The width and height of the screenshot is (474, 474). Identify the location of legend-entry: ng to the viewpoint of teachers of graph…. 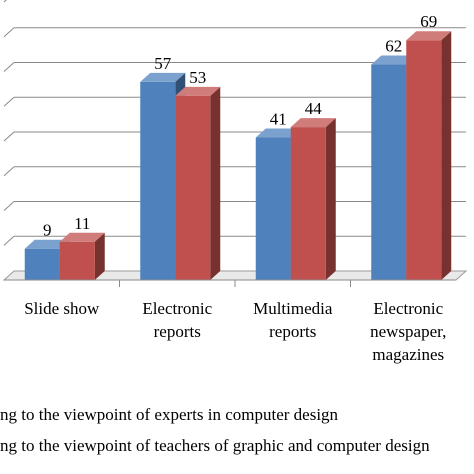
(215, 445).